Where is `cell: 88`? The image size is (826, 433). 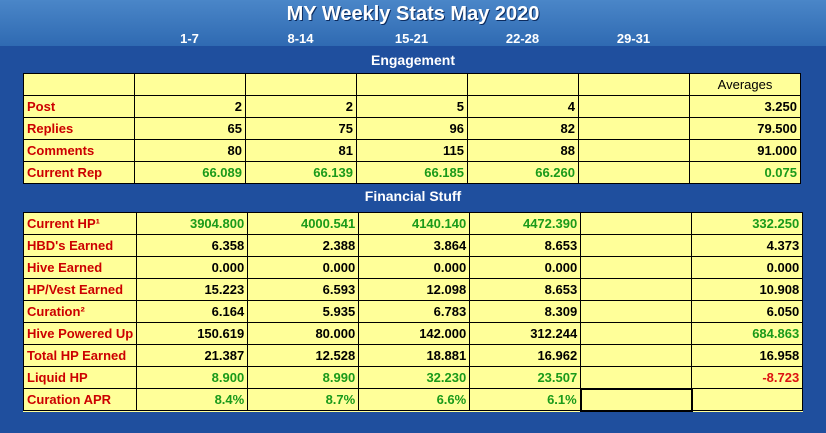 cell: 88 is located at coordinates (523, 150).